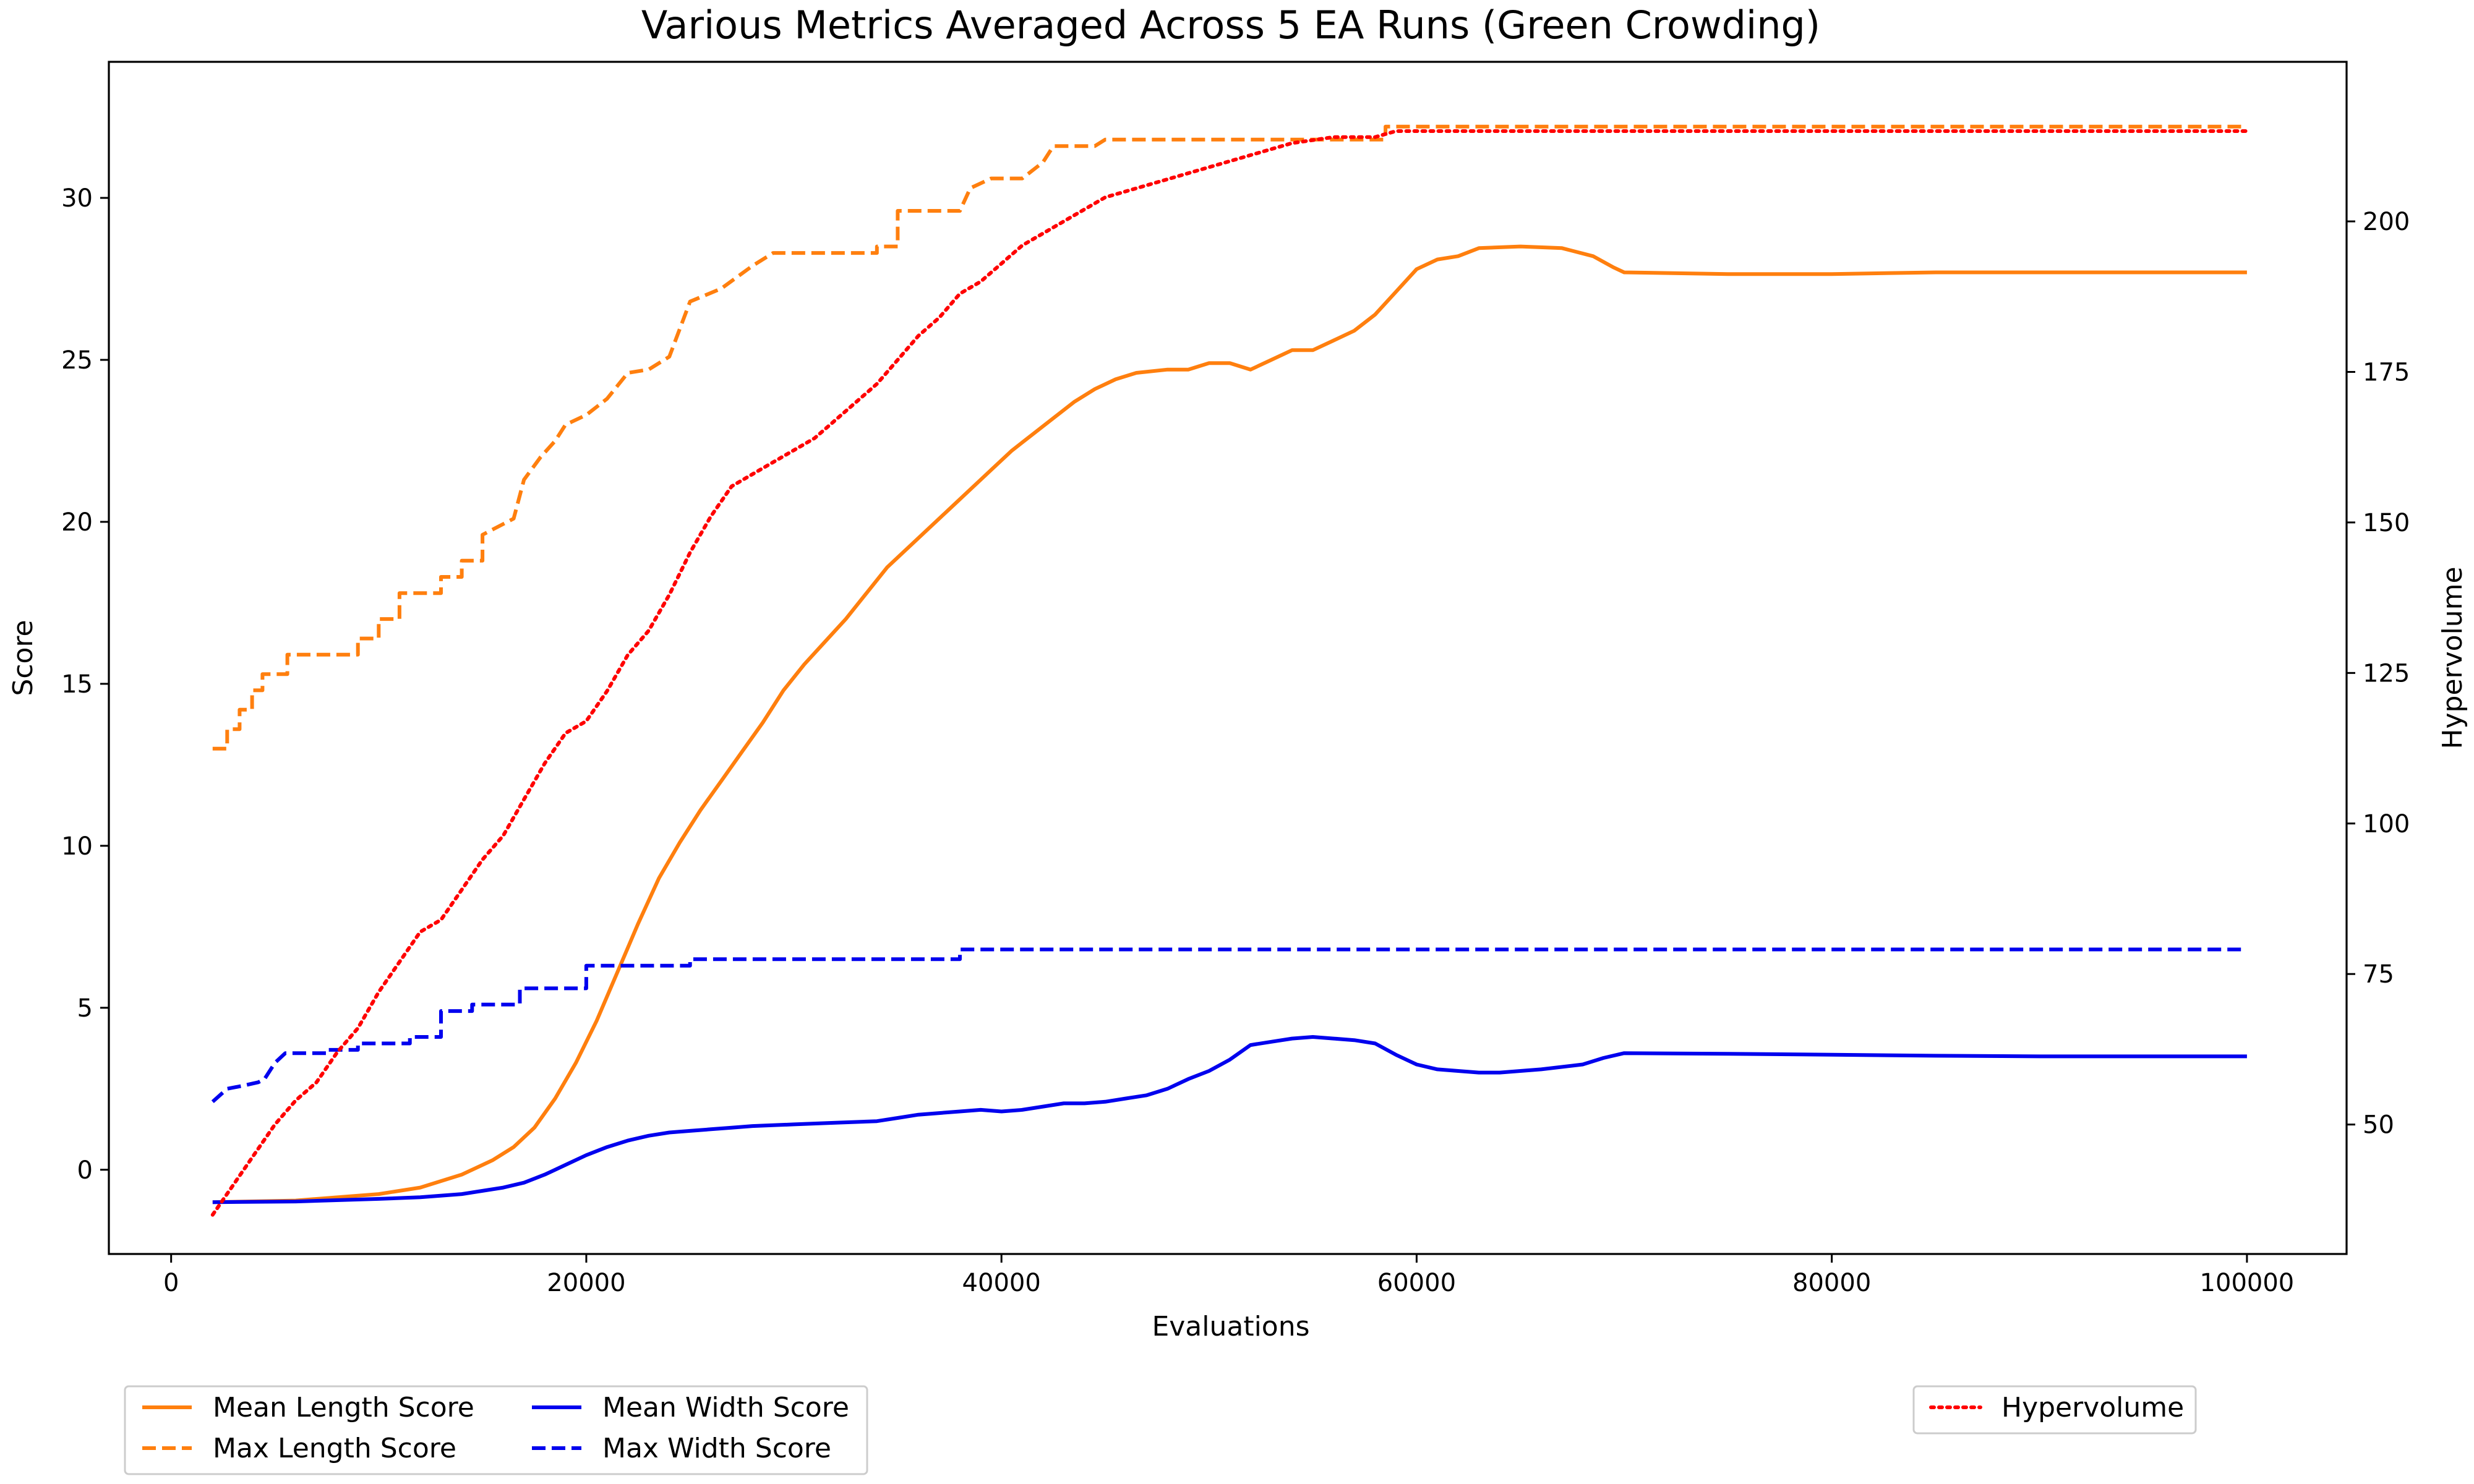 This screenshot has height=1484, width=2474. Describe the element at coordinates (77, 846) in the screenshot. I see `y-tick-label: 10` at that location.